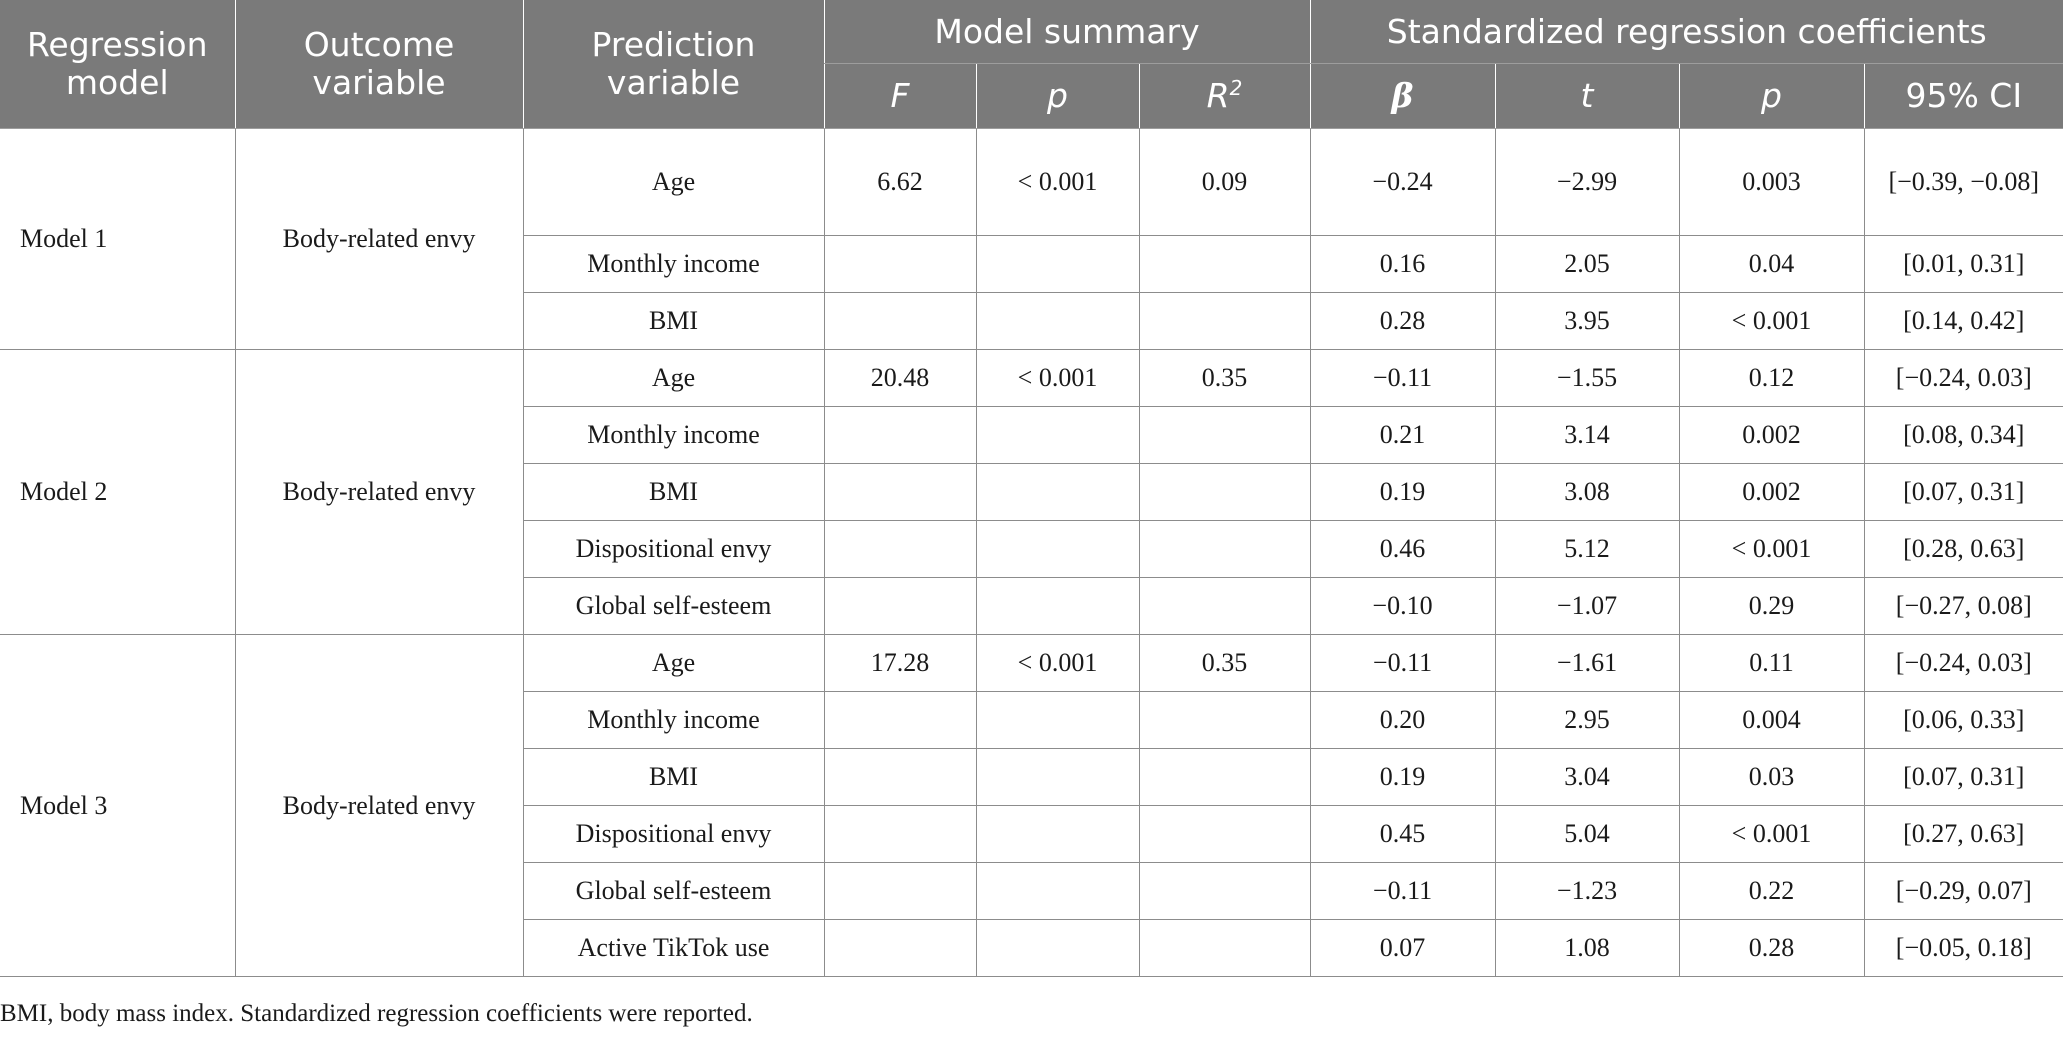  Describe the element at coordinates (1771, 378) in the screenshot. I see `p-cell: 0.12` at that location.